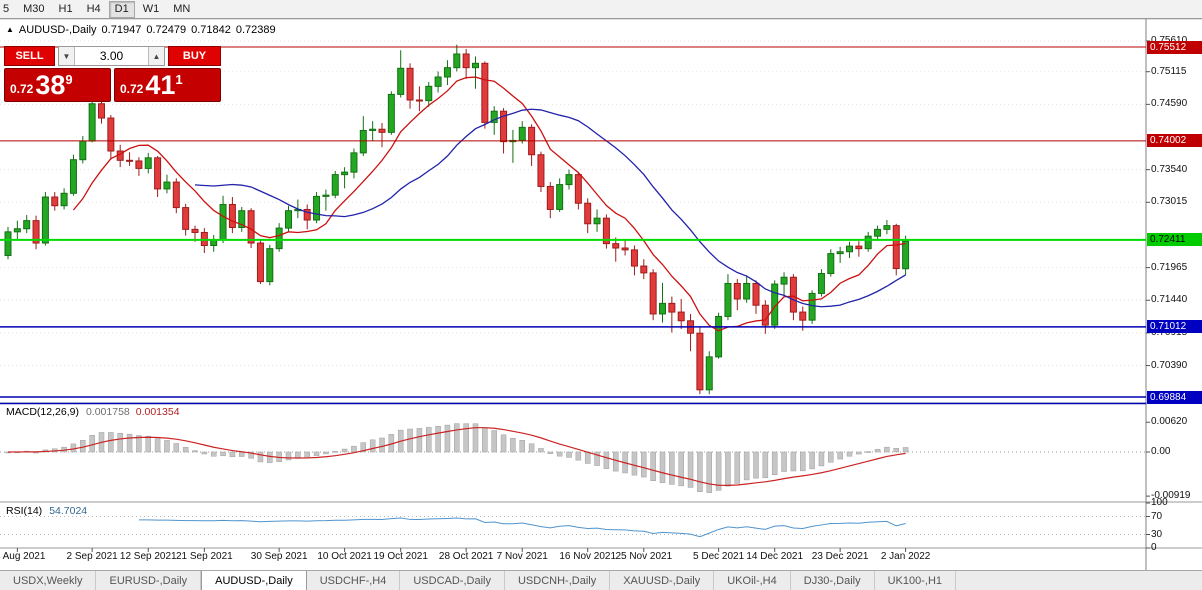 This screenshot has height=590, width=1202. I want to click on macd-indicator-label: MACD(12,26,9) 0.001758 0.001354, so click(93, 412).